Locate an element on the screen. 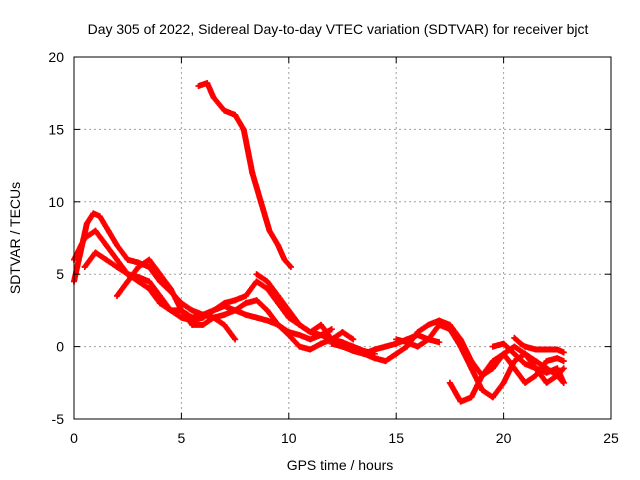 The width and height of the screenshot is (640, 480). x-tick-label: 25 is located at coordinates (611, 438).